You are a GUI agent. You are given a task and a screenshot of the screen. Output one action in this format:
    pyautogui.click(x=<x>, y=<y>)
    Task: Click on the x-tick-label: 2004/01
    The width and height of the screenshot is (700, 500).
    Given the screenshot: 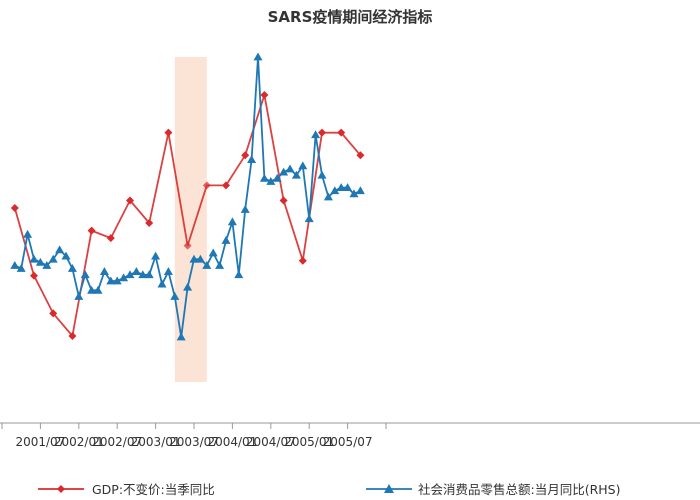 What is the action you would take?
    pyautogui.click(x=232, y=442)
    